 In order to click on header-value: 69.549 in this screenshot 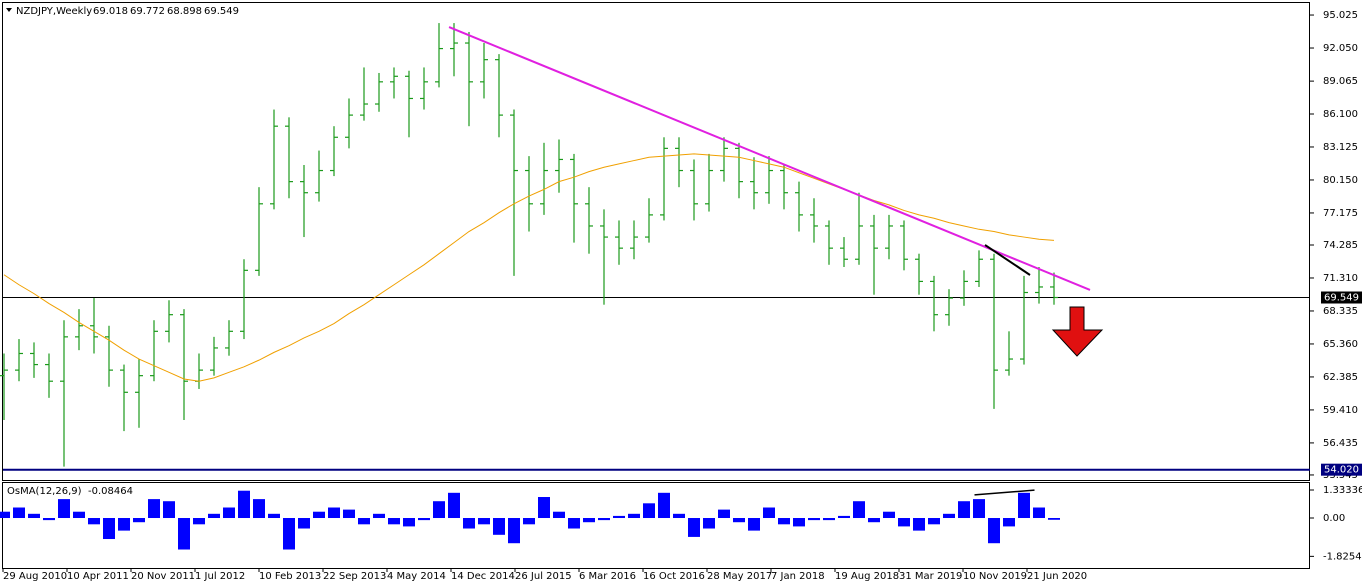, I will do `click(221, 11)`.